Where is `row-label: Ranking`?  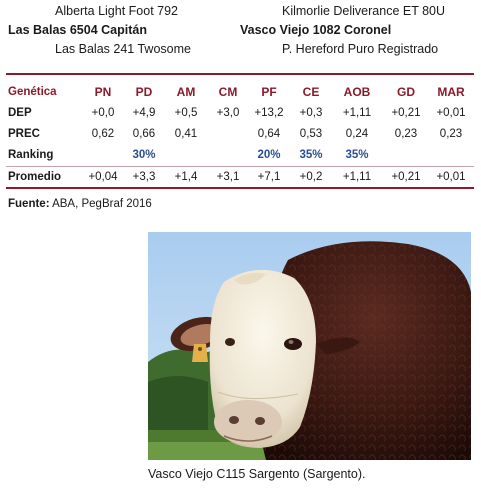 row-label: Ranking is located at coordinates (31, 155).